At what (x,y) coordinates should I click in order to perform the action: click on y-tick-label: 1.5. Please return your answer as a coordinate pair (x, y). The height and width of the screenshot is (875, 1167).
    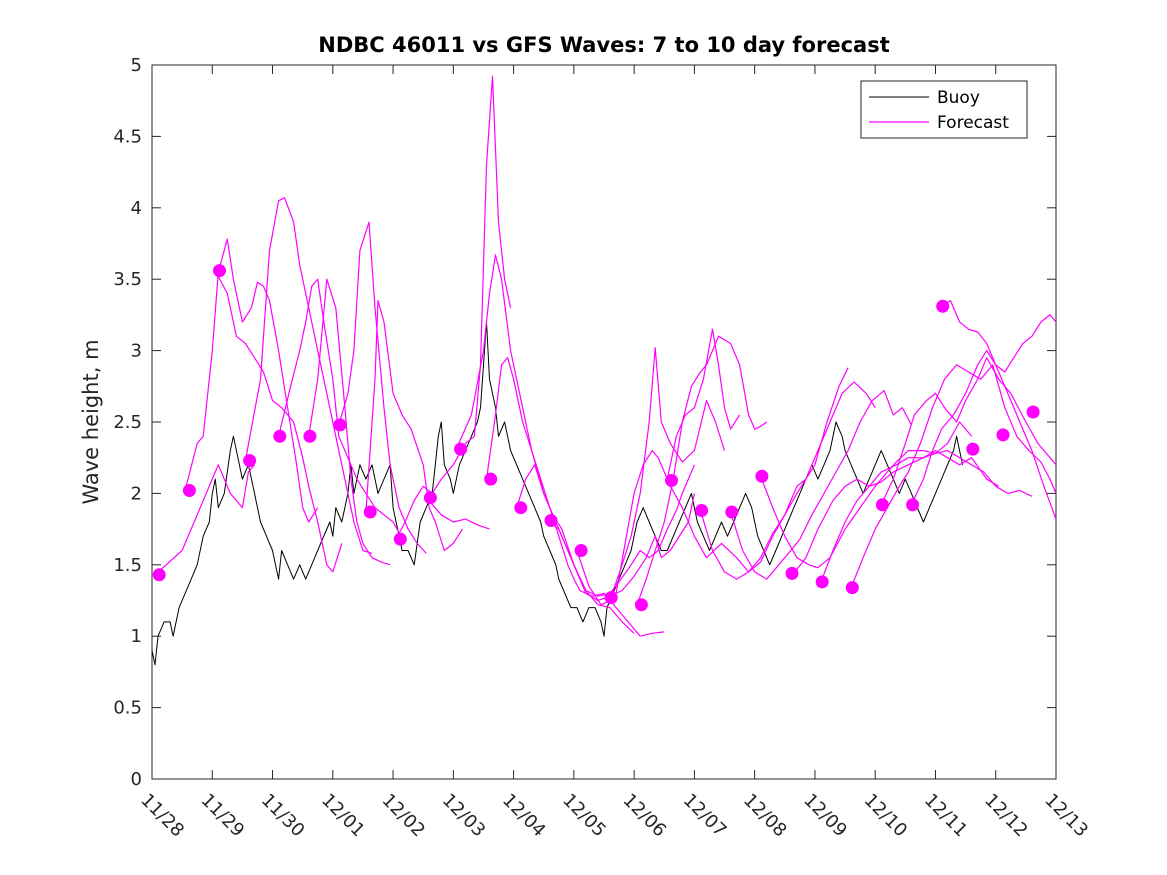
    Looking at the image, I should click on (127, 565).